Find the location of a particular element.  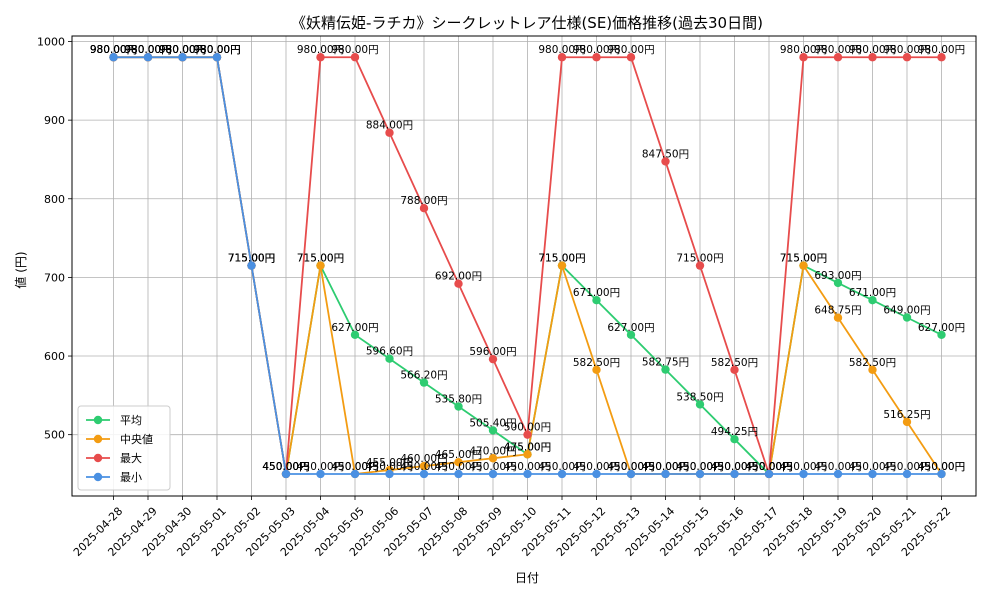

data-label: 470.00円 is located at coordinates (492, 451).